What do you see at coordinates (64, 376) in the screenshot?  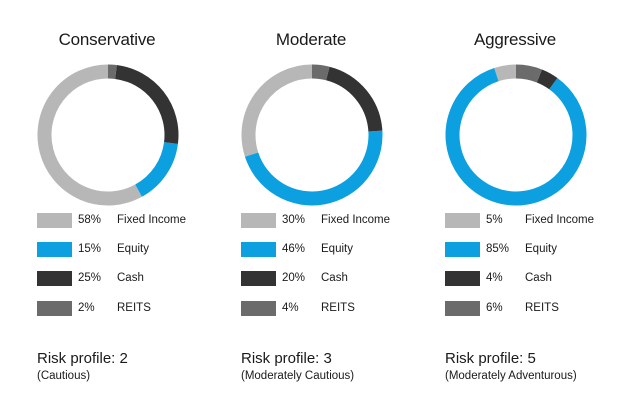 I see `risk-description: (Cautious)` at bounding box center [64, 376].